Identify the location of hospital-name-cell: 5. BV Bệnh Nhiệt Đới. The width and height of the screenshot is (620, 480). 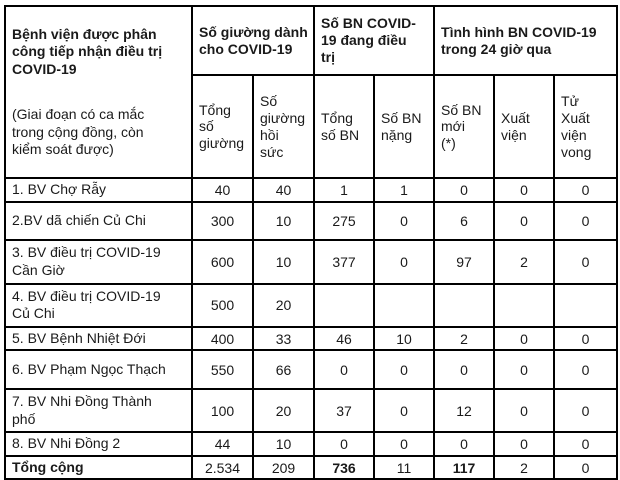
(98, 338).